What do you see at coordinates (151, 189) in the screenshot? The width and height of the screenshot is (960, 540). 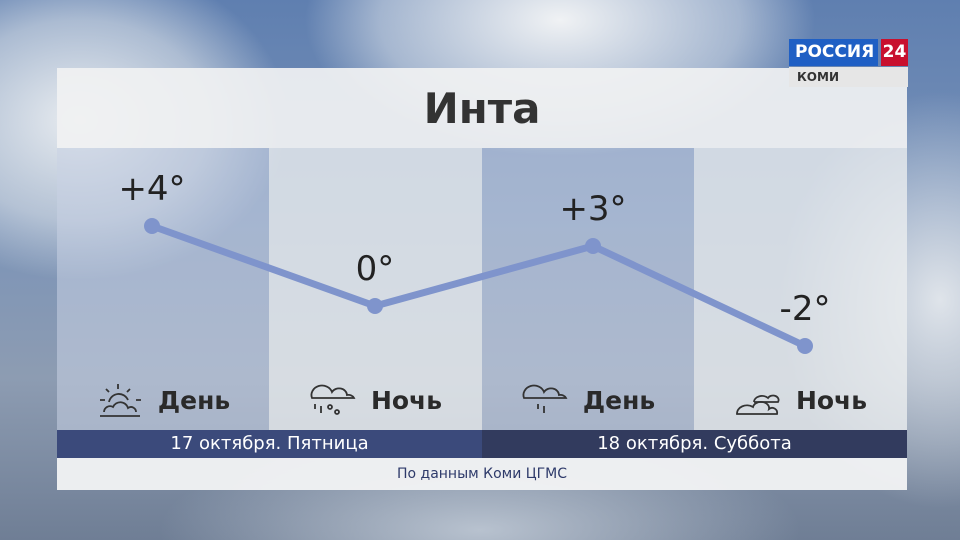 I see `temperature-label: +4°` at bounding box center [151, 189].